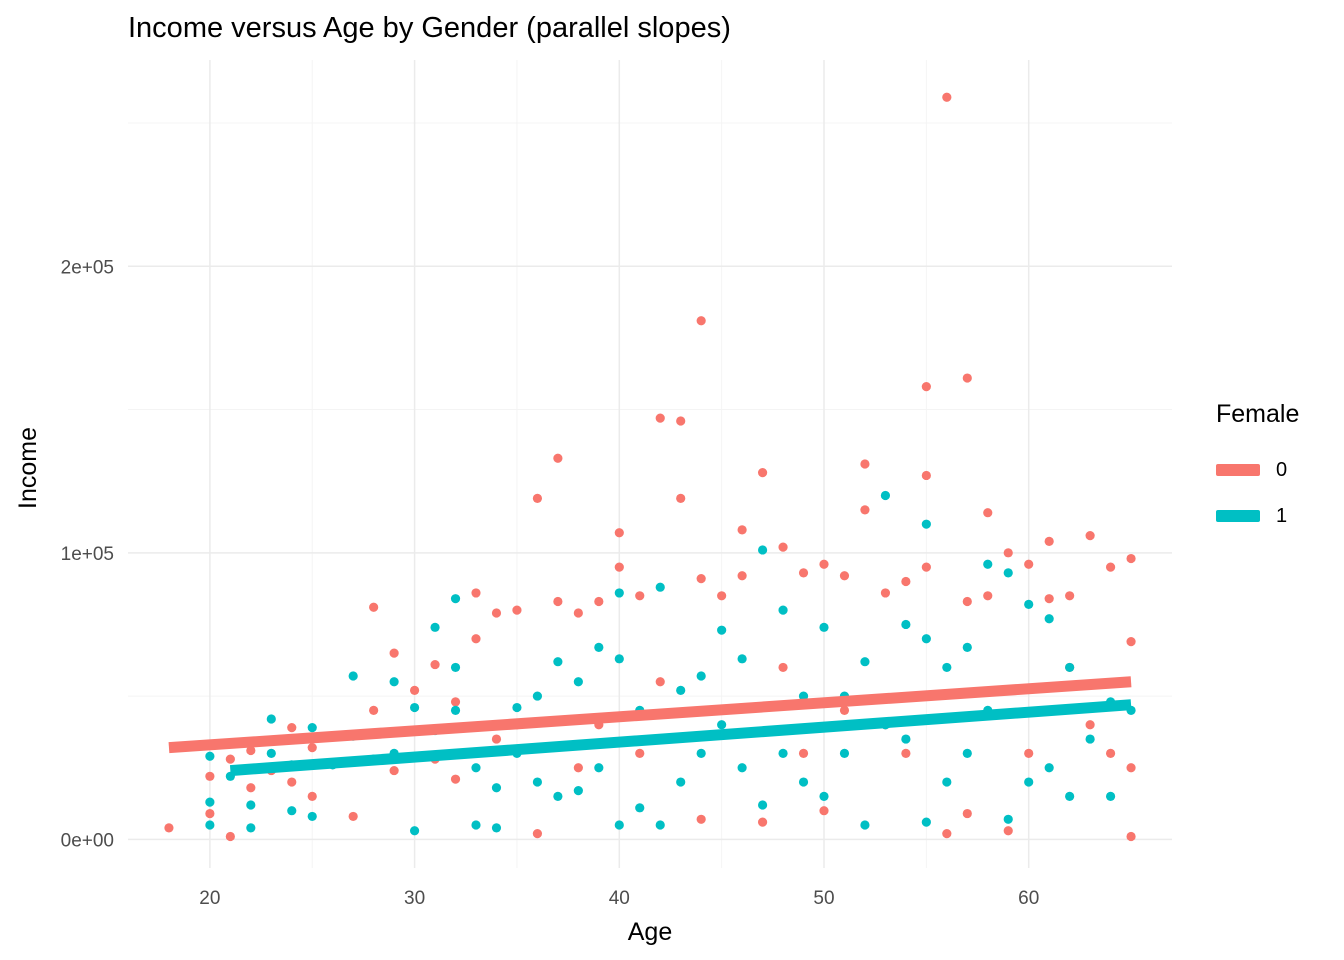 The width and height of the screenshot is (1344, 960). What do you see at coordinates (823, 898) in the screenshot?
I see `x-tick-label: 50` at bounding box center [823, 898].